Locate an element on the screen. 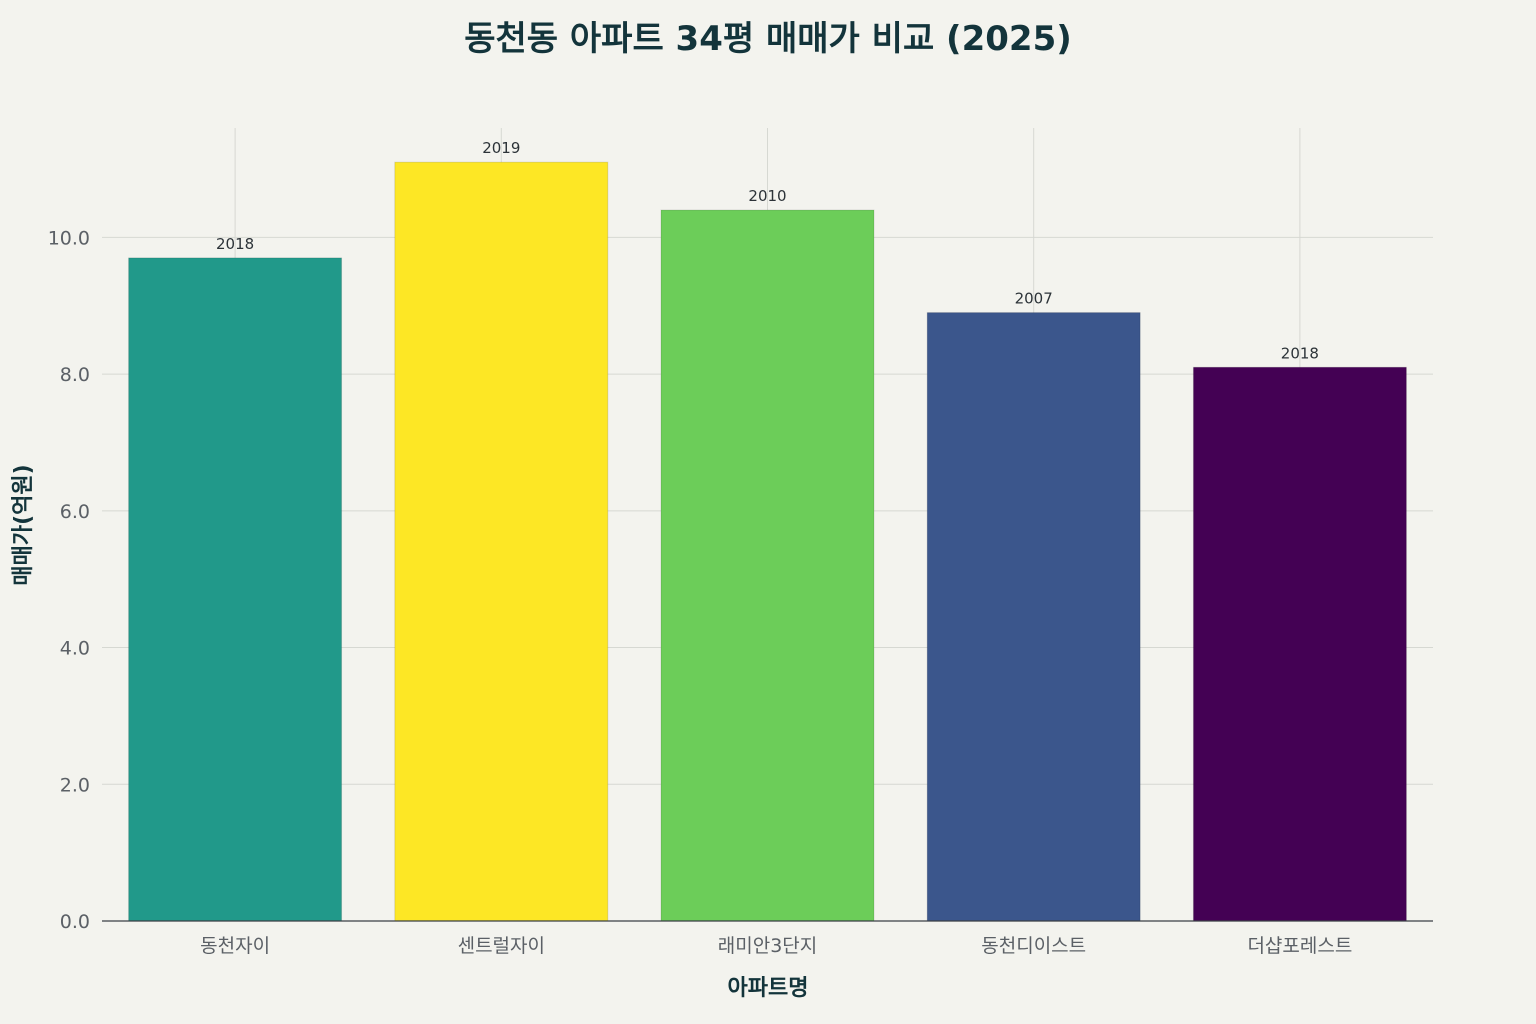 Image resolution: width=1536 pixels, height=1024 pixels. x-tick-label: 더샵포레스트 is located at coordinates (1299, 946).